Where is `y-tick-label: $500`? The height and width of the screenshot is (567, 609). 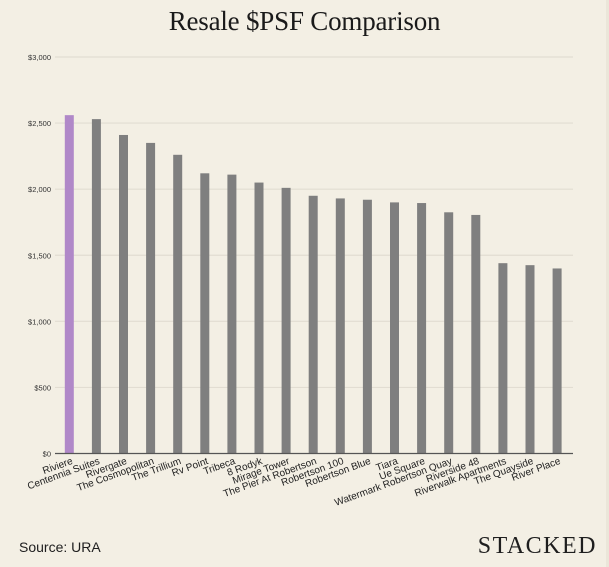 y-tick-label: $500 is located at coordinates (42, 387).